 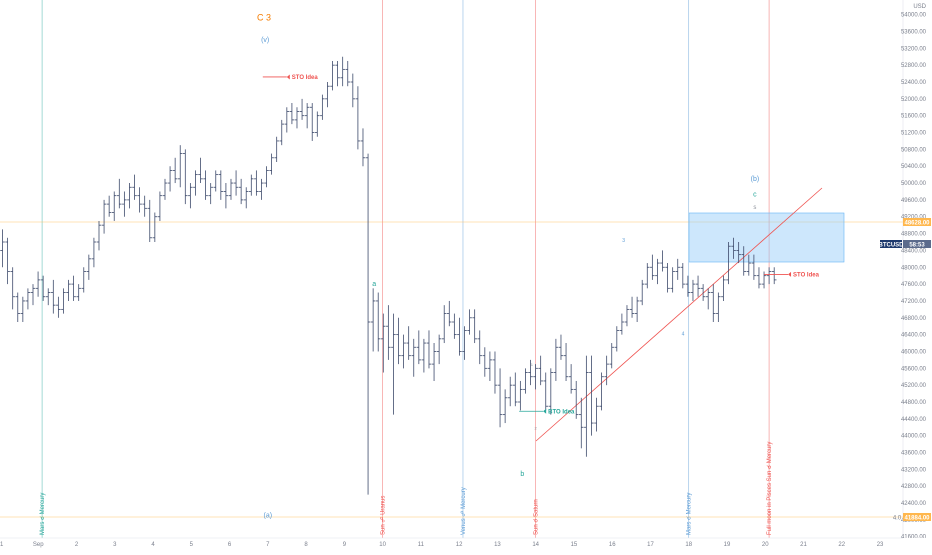 I want to click on y-tick-label: 52000.00, so click(x=914, y=100).